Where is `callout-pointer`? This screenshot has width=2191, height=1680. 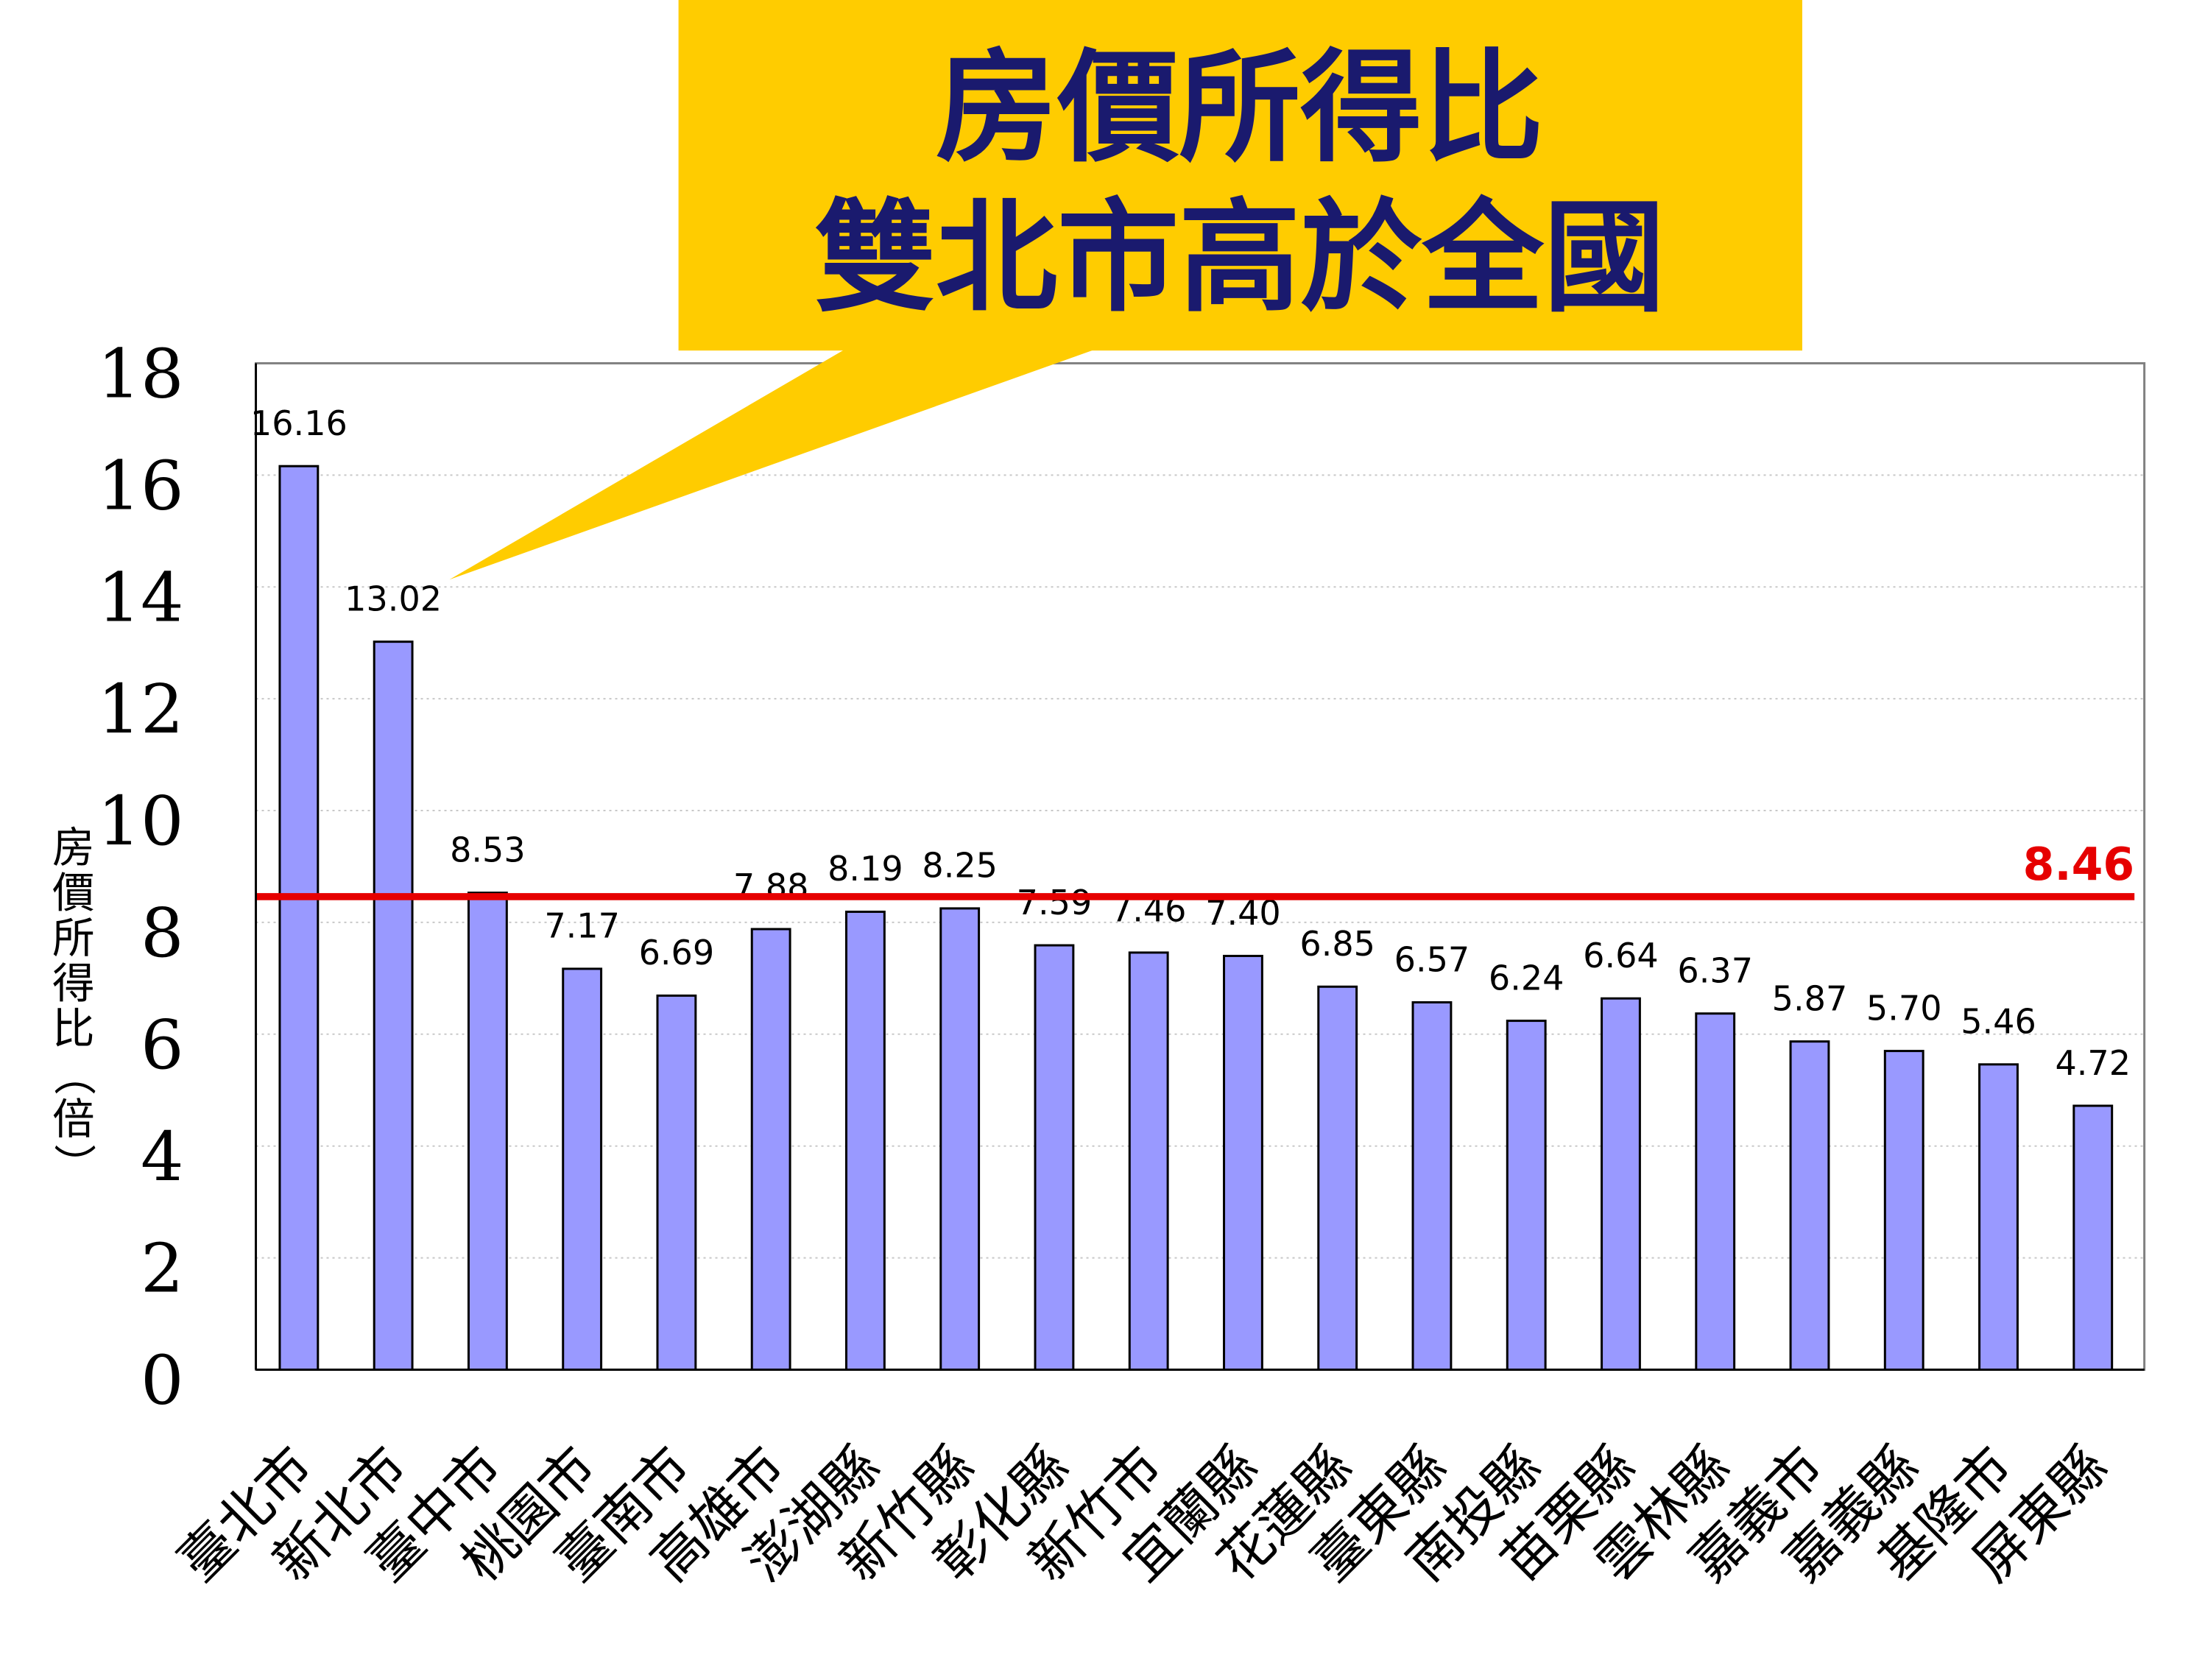
callout-pointer is located at coordinates (786, 459).